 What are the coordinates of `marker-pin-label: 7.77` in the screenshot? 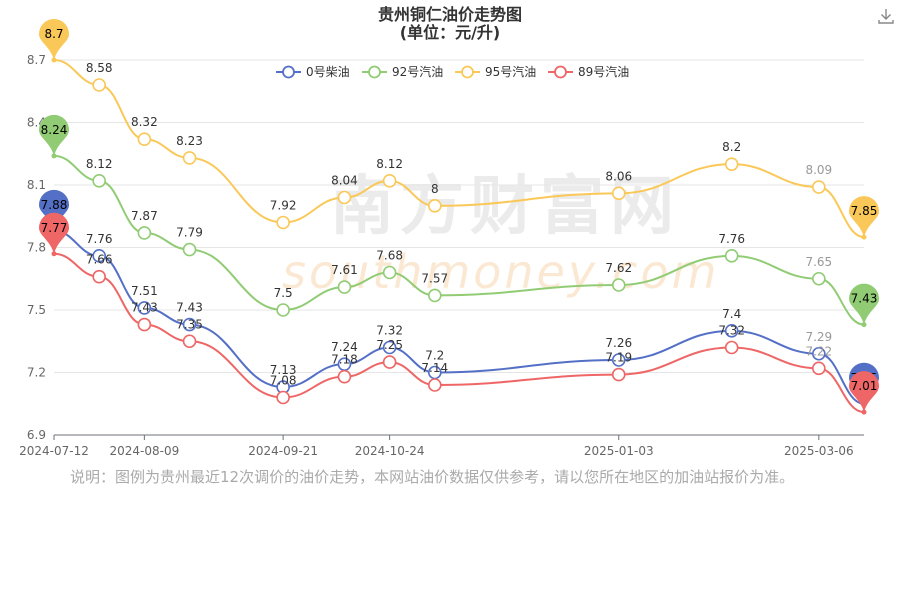 It's located at (54, 228).